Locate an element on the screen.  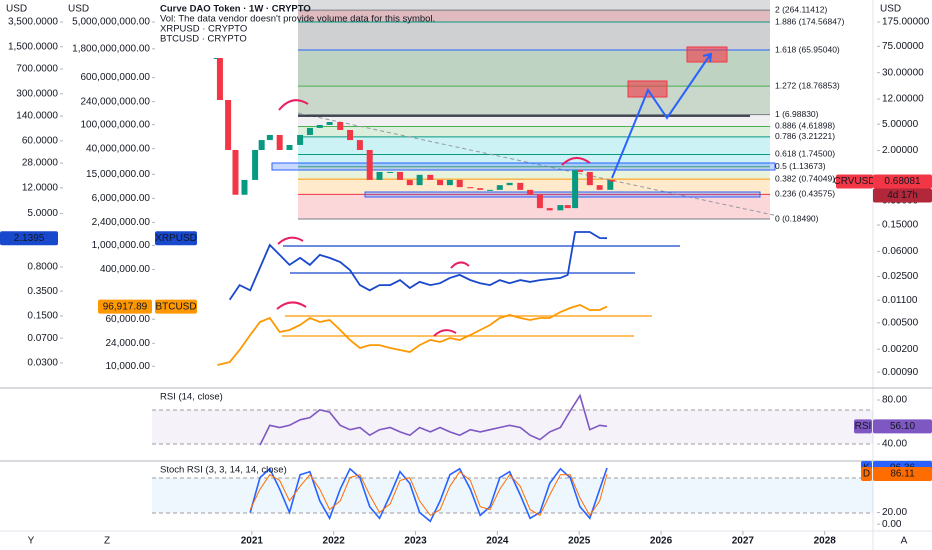
toolbar-icon: A is located at coordinates (904, 541).